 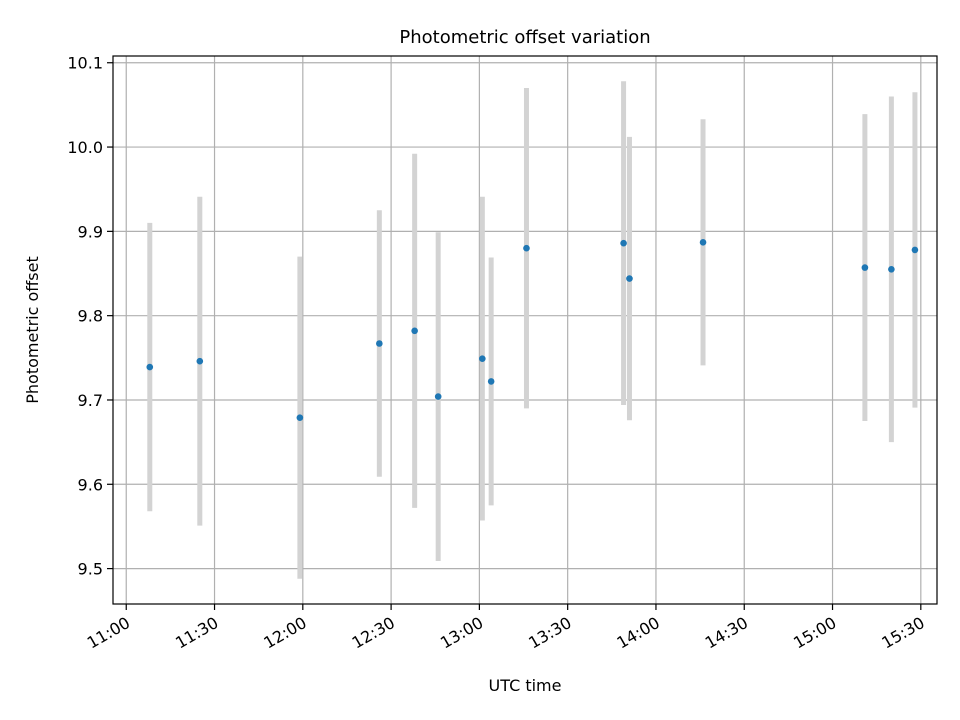 I want to click on x-tick-label: 14:00, so click(x=638, y=633).